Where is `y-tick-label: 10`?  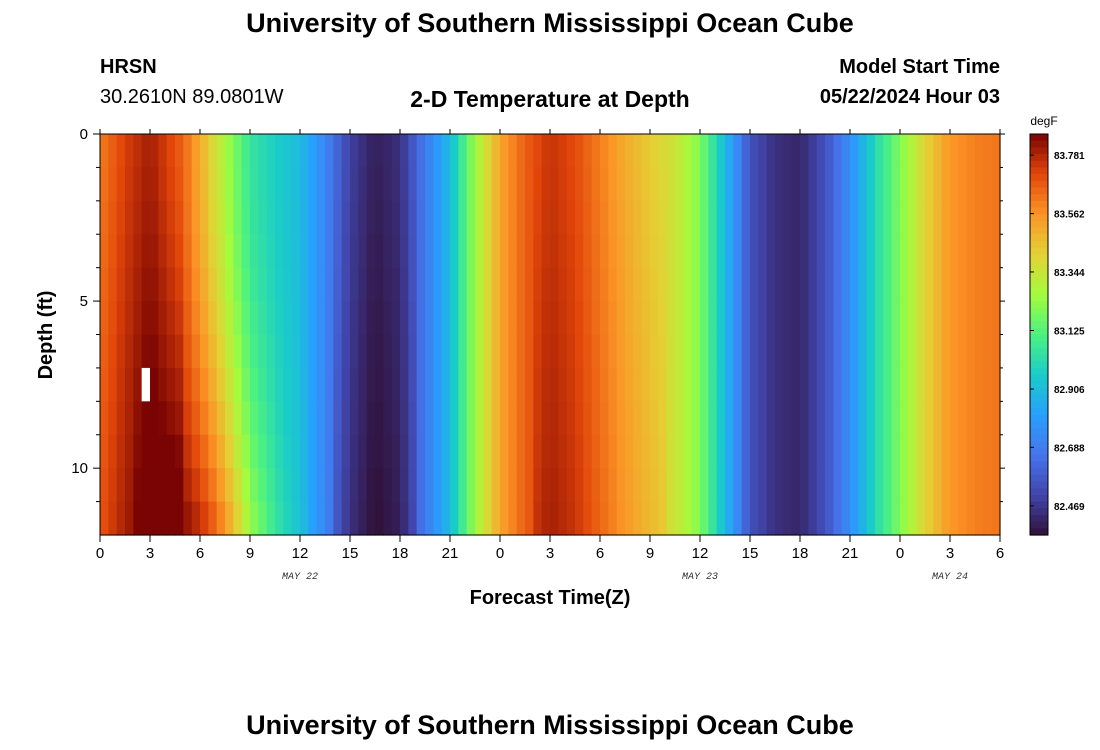 y-tick-label: 10 is located at coordinates (79, 468).